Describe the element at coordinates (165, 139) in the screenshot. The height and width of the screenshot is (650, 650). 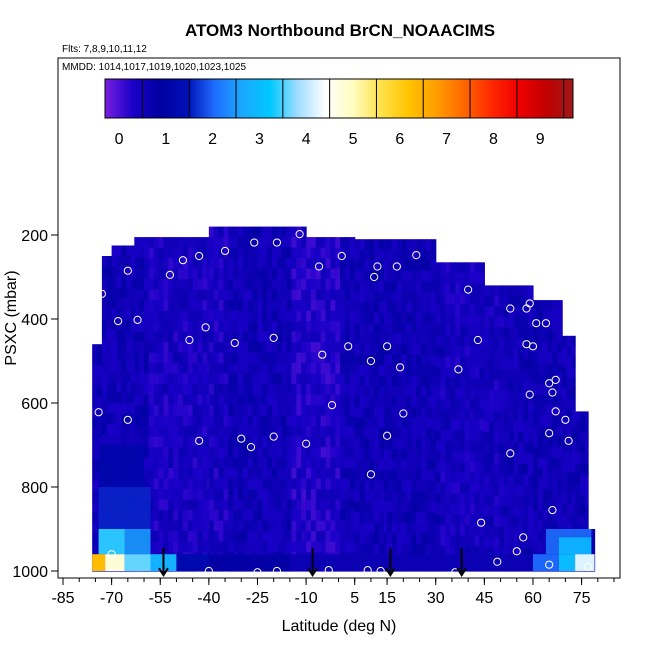
I see `colorbar-tick-label: 1` at that location.